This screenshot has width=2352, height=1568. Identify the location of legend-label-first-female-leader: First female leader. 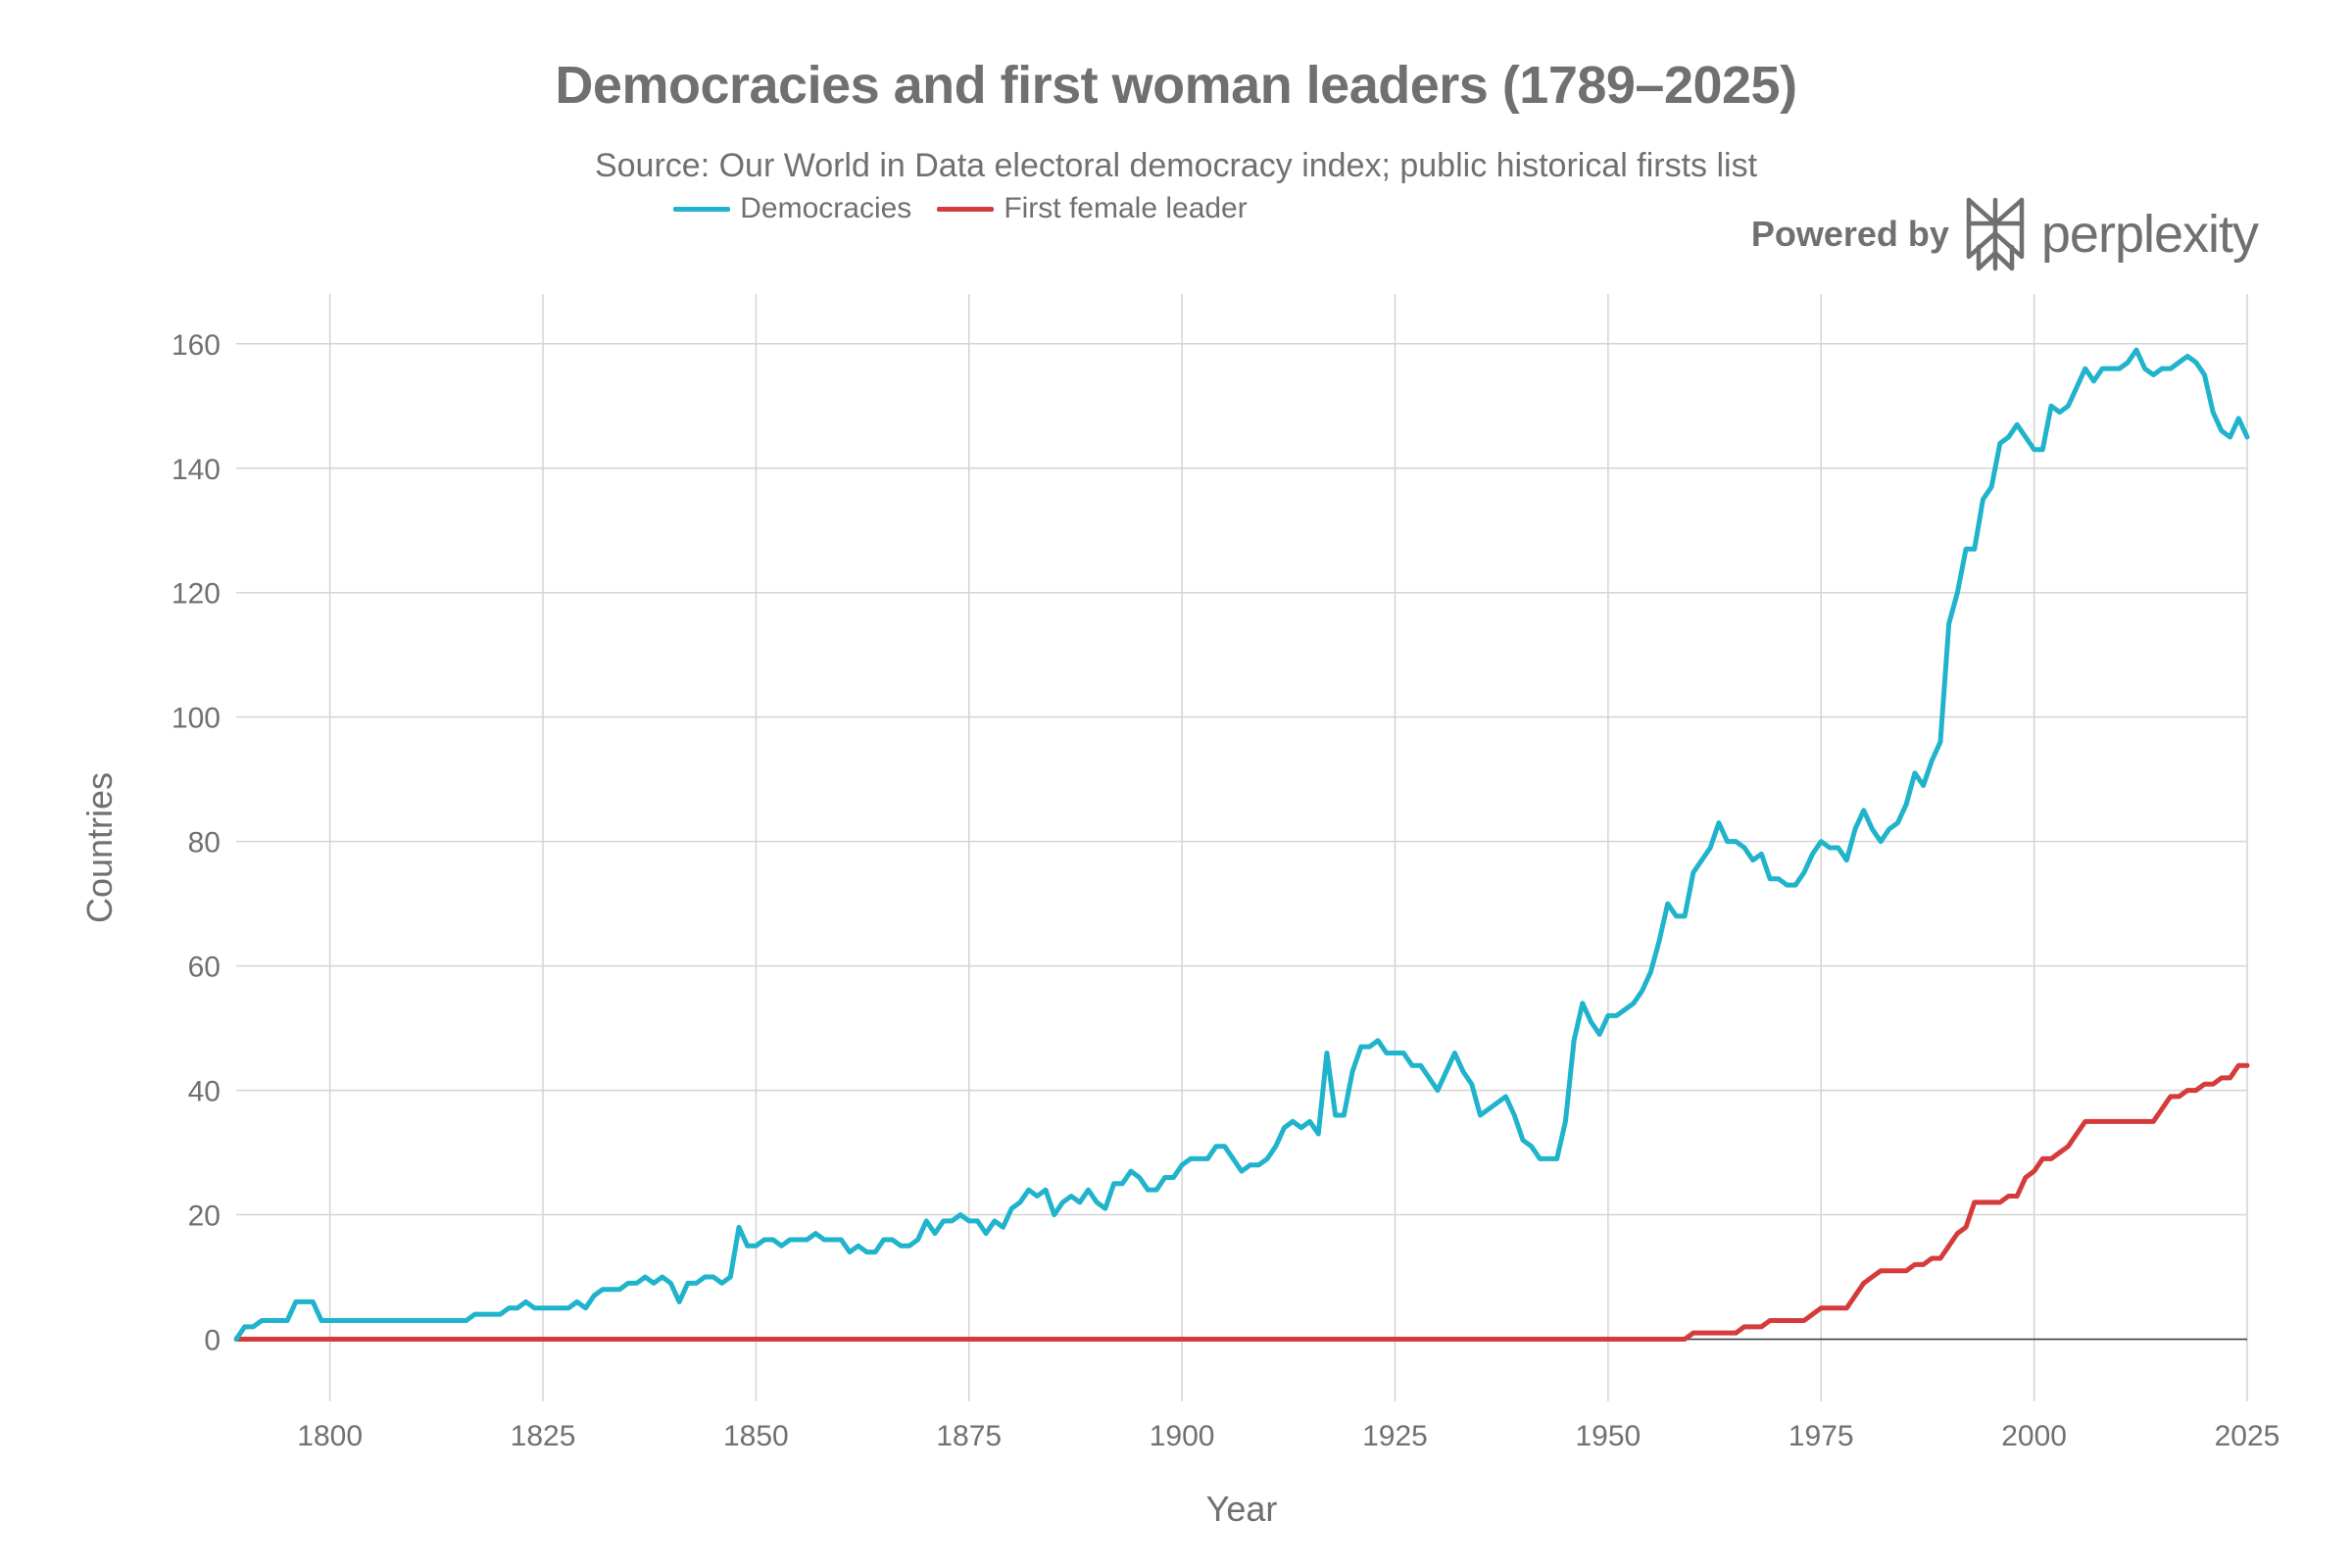
(1126, 208).